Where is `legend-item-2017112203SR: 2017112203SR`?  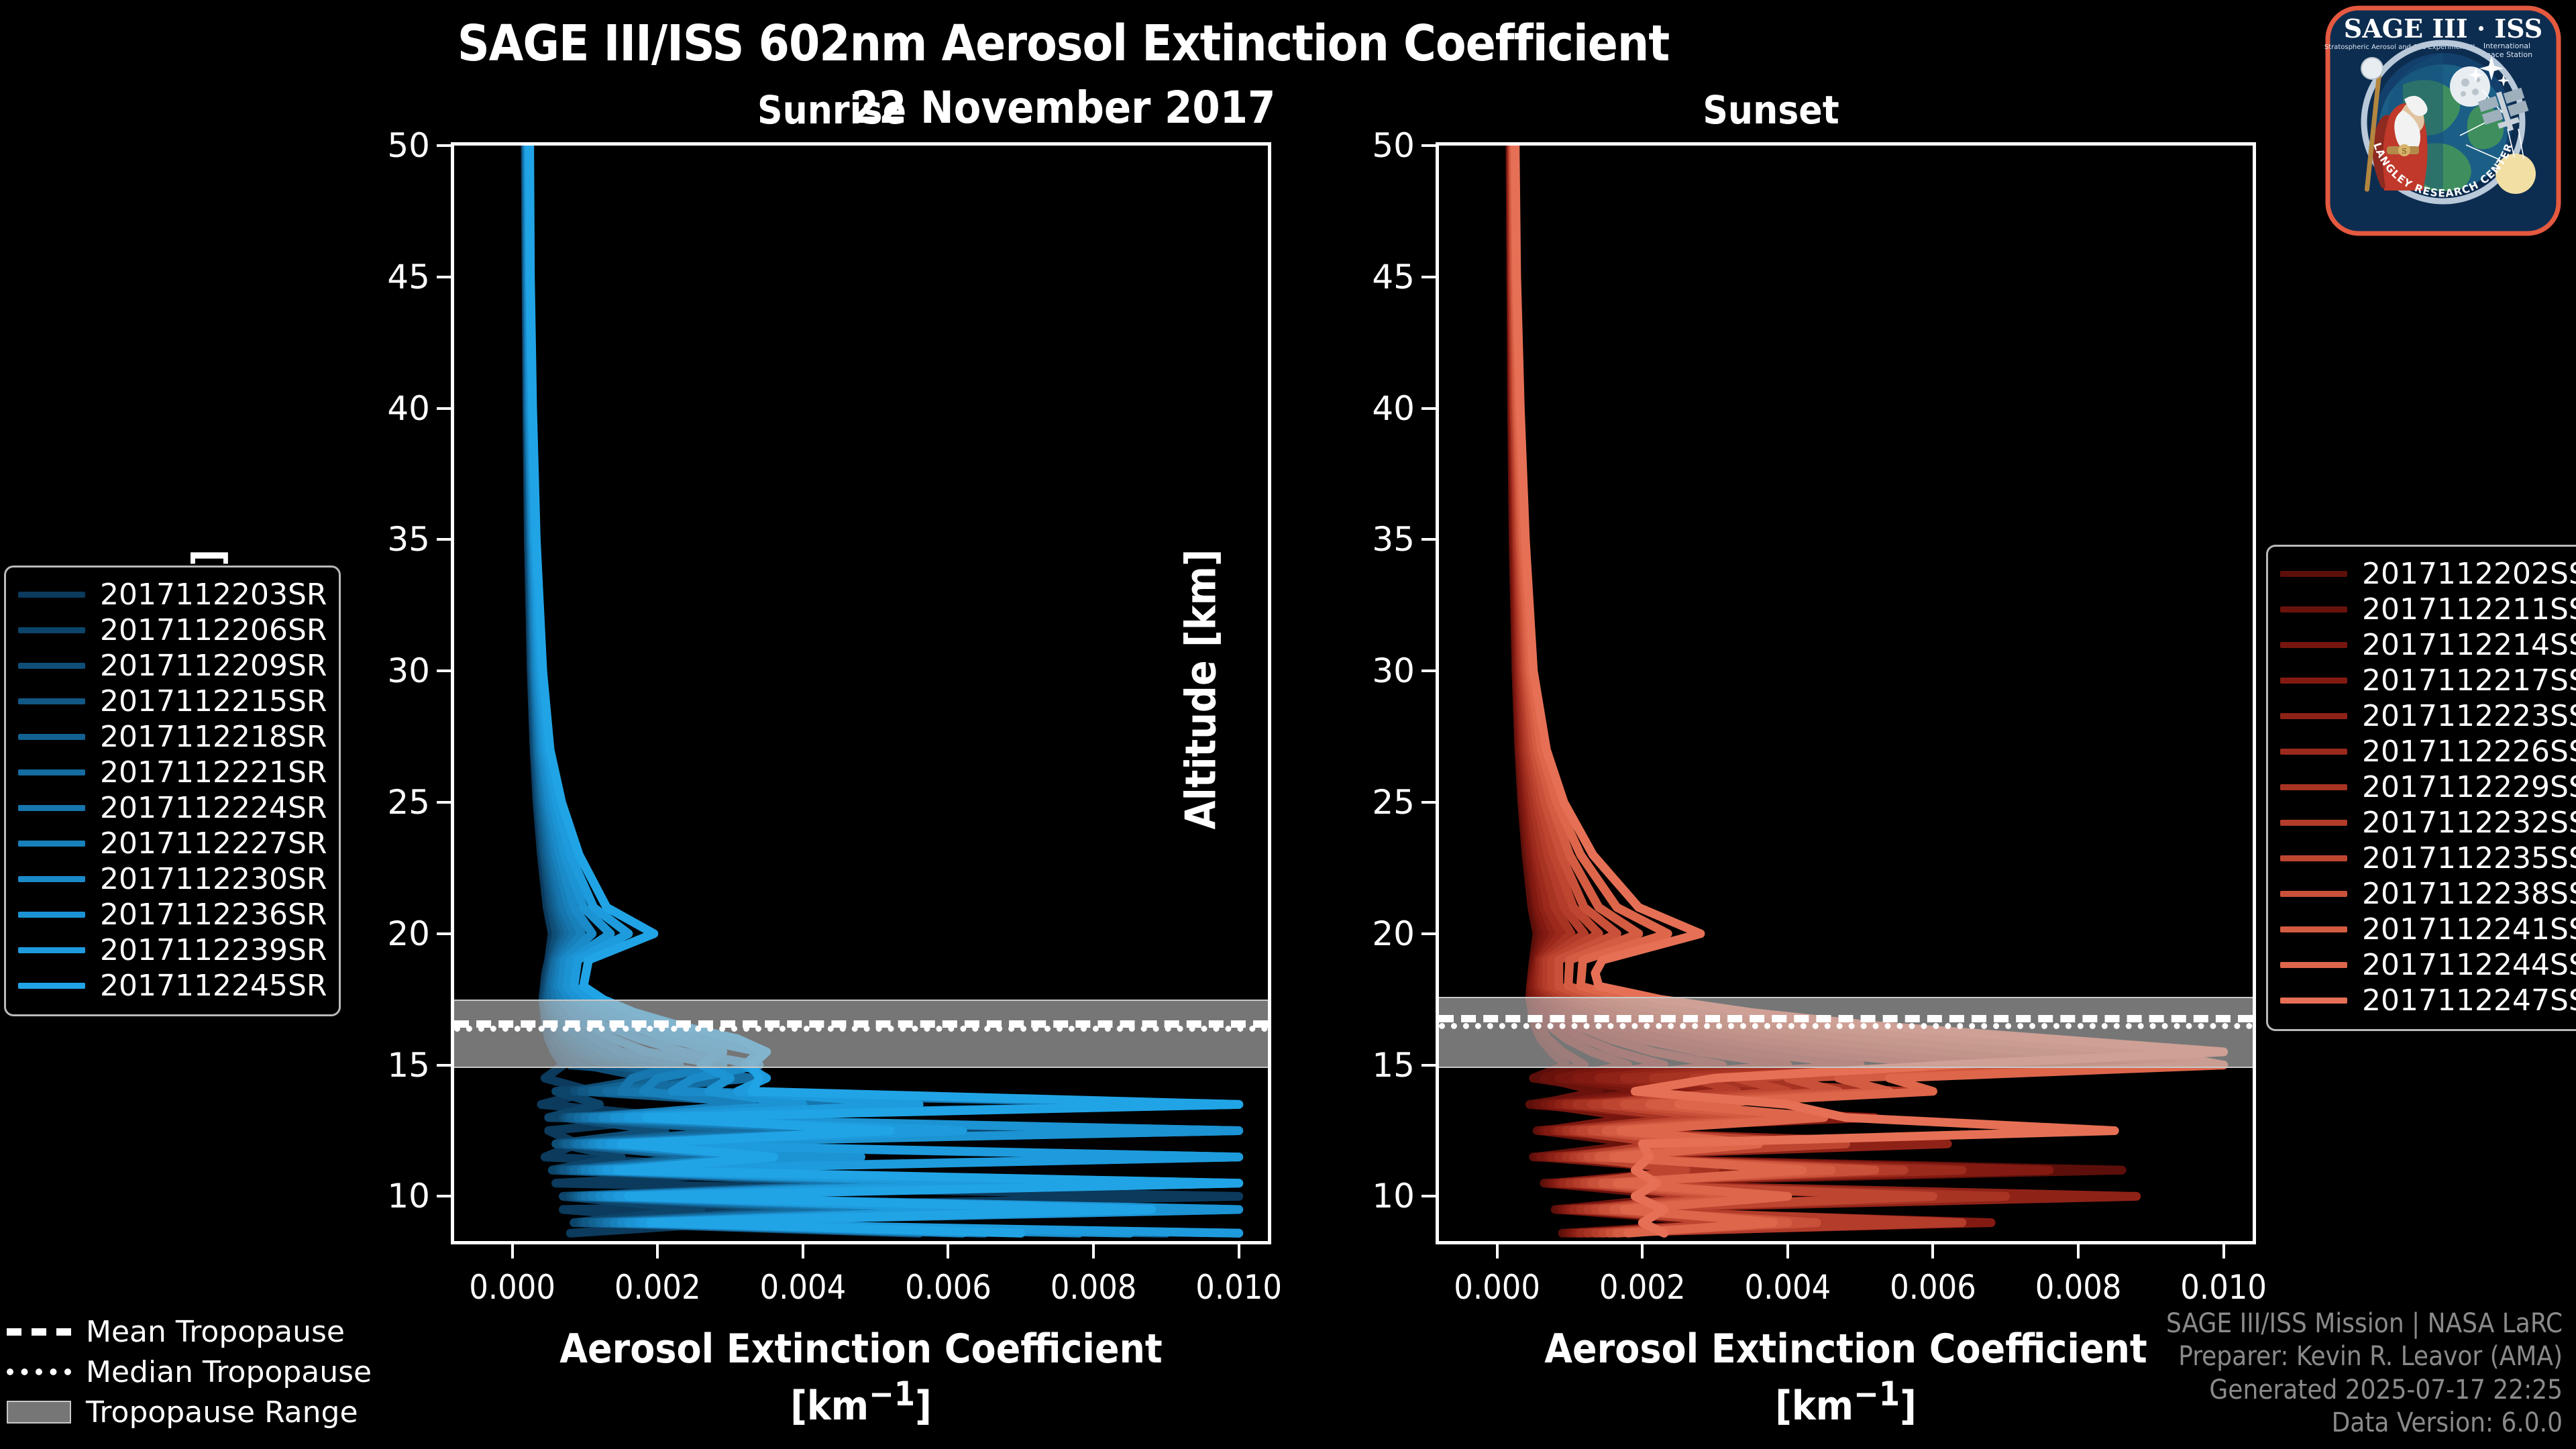
legend-item-2017112203SR: 2017112203SR is located at coordinates (172, 594).